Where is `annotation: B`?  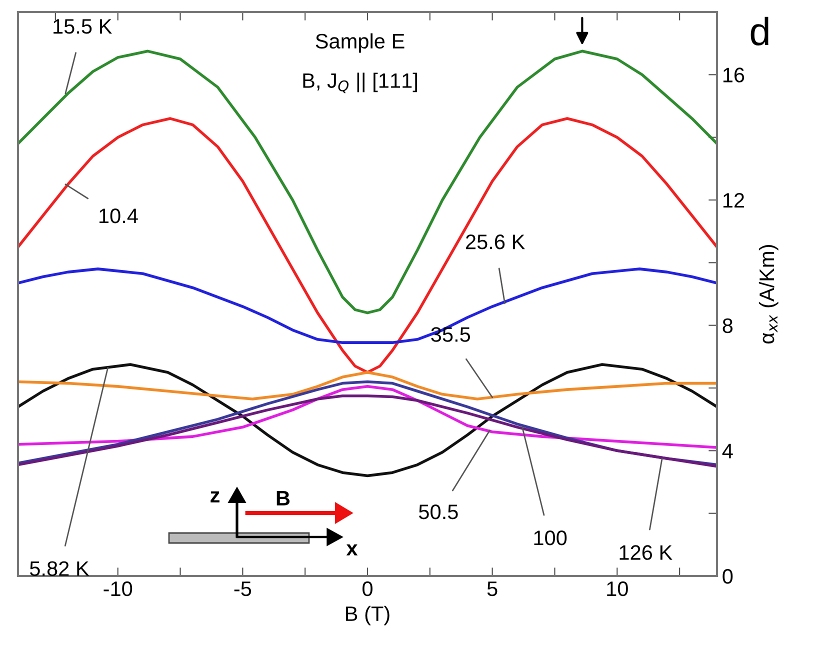
annotation: B is located at coordinates (283, 498).